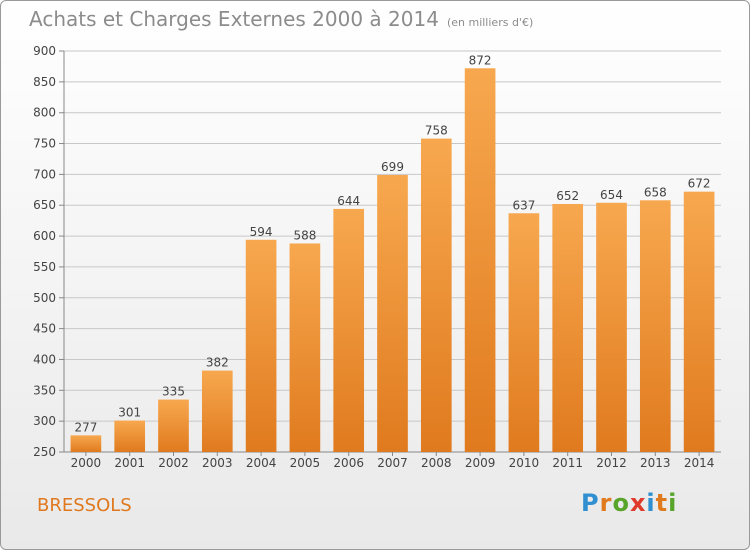 This screenshot has height=550, width=750. What do you see at coordinates (662, 503) in the screenshot?
I see `logo-letter: t` at bounding box center [662, 503].